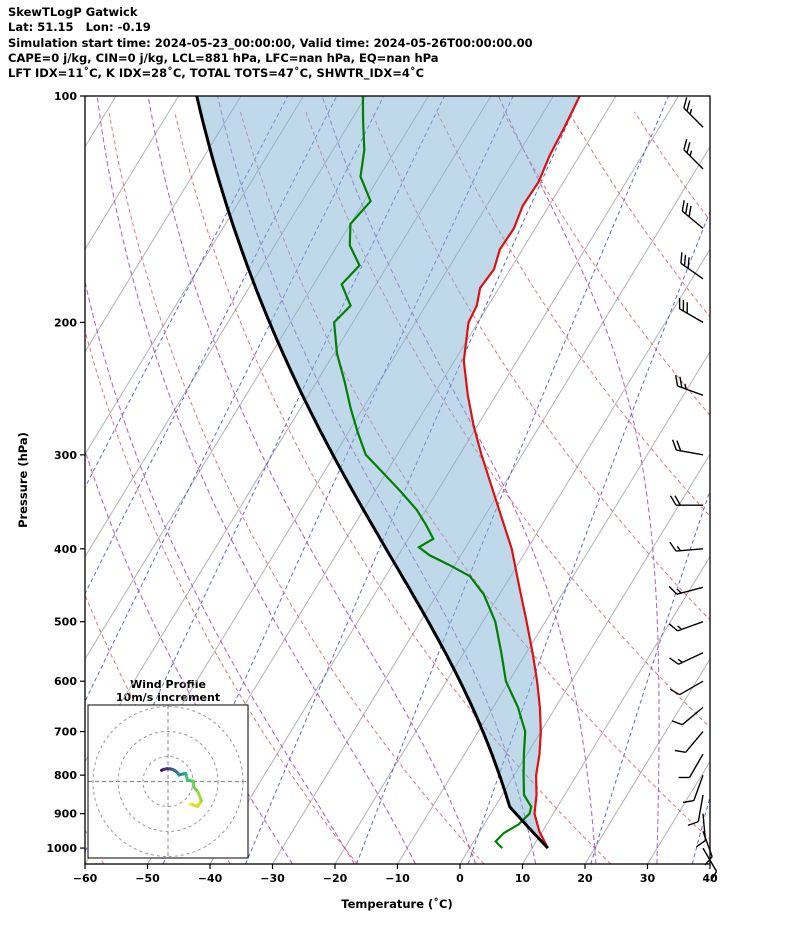 The width and height of the screenshot is (794, 937). What do you see at coordinates (65, 322) in the screenshot?
I see `y-tick-label: 200` at bounding box center [65, 322].